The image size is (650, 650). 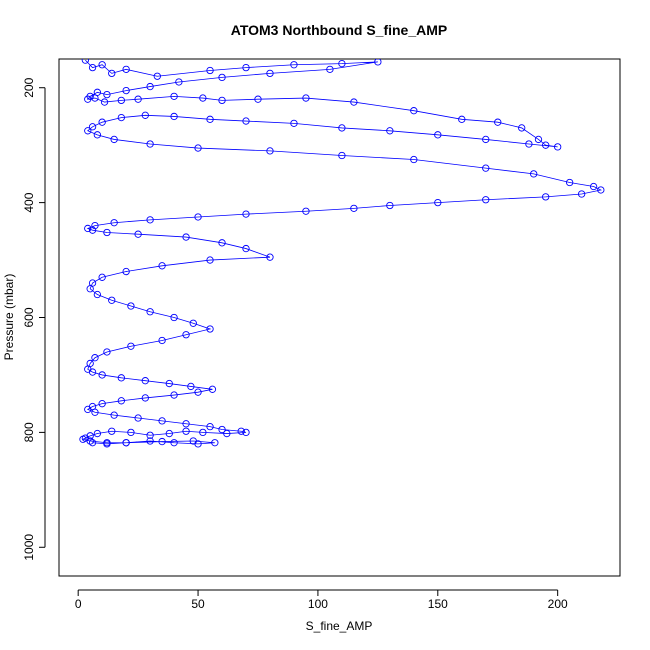 What do you see at coordinates (29, 547) in the screenshot?
I see `y-tick-label: 1000` at bounding box center [29, 547].